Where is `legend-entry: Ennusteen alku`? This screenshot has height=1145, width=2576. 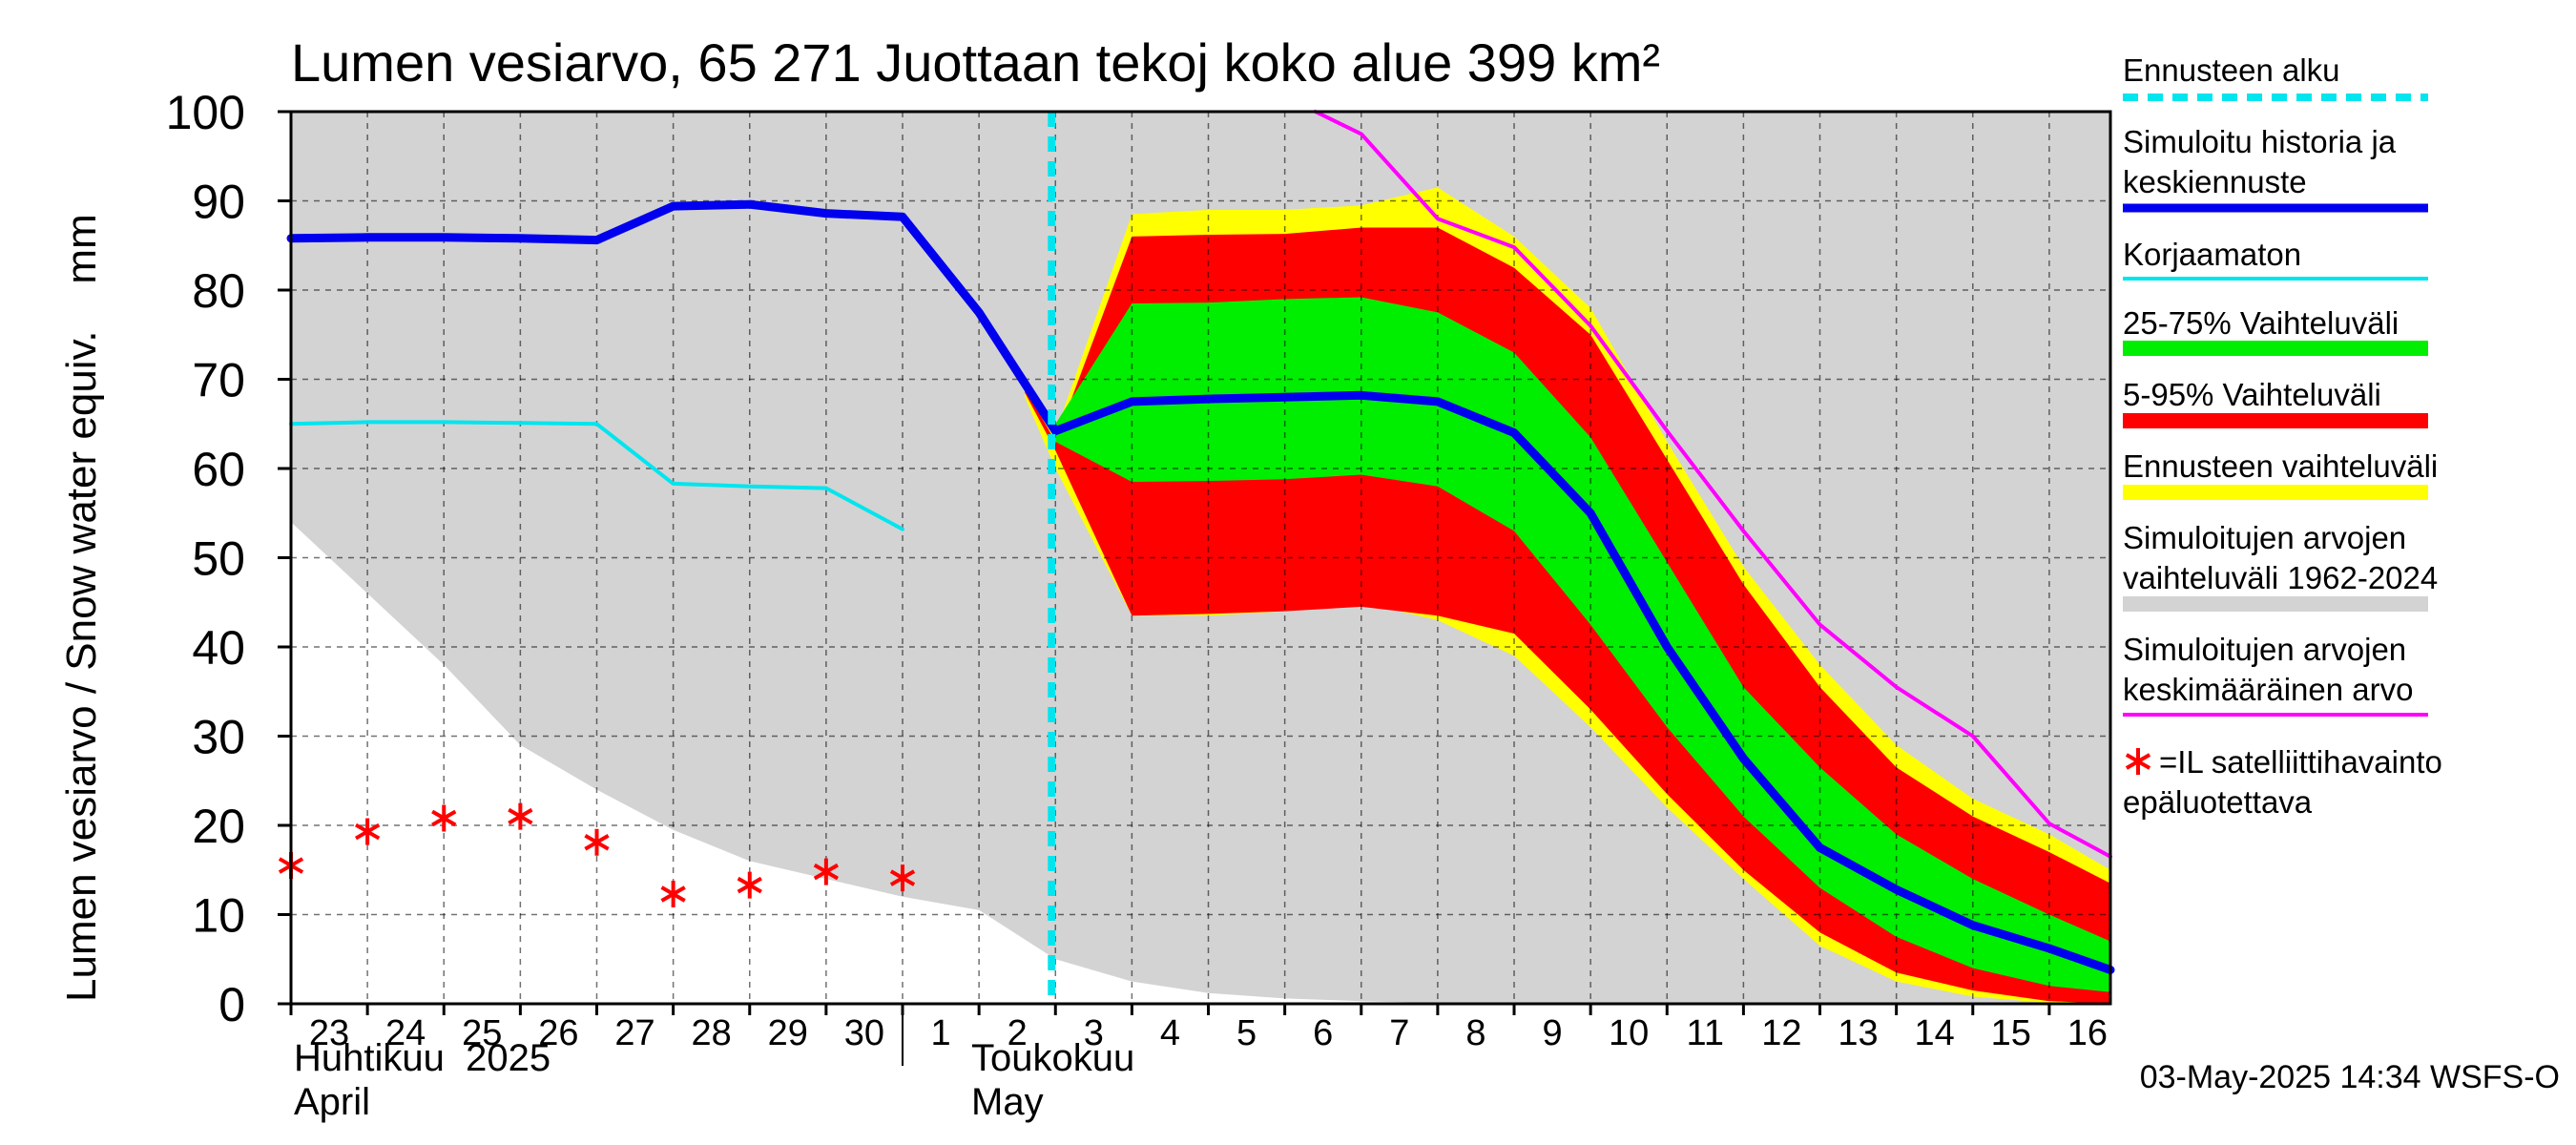 legend-entry: Ennusteen alku is located at coordinates (2275, 76).